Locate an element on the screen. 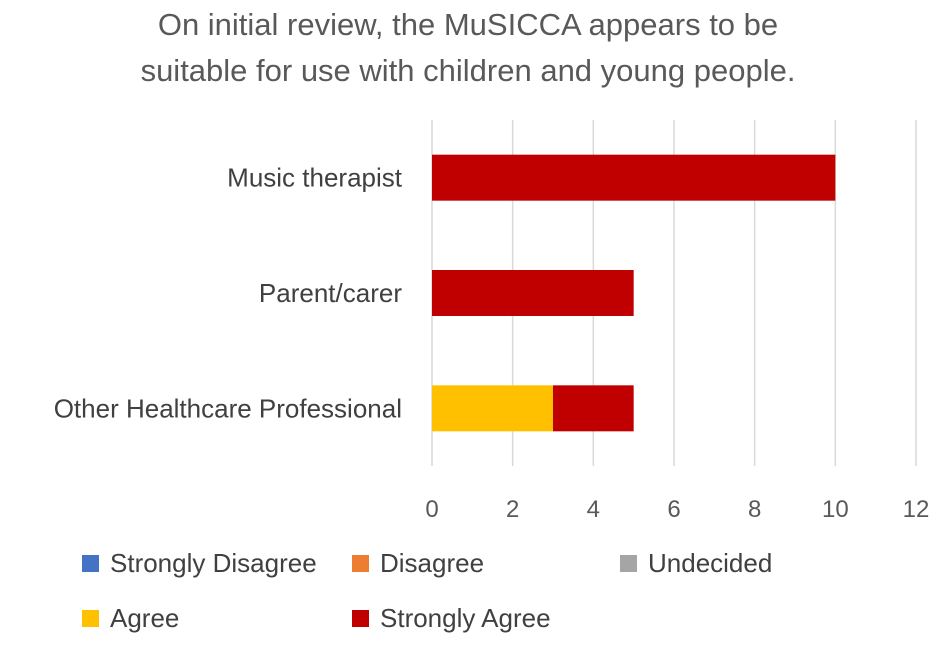 This screenshot has width=936, height=646. legend-label: Disagree is located at coordinates (432, 563).